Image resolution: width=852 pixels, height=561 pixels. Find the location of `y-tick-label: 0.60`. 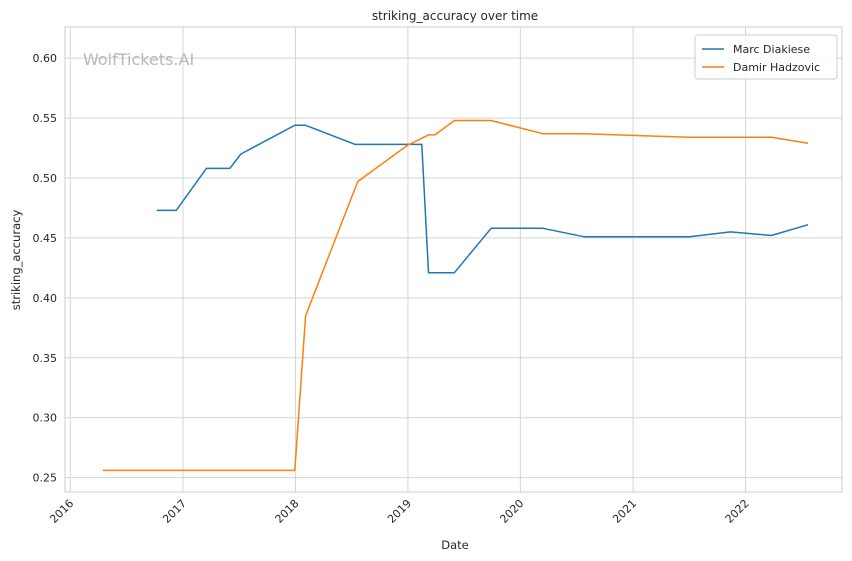

y-tick-label: 0.60 is located at coordinates (45, 58).